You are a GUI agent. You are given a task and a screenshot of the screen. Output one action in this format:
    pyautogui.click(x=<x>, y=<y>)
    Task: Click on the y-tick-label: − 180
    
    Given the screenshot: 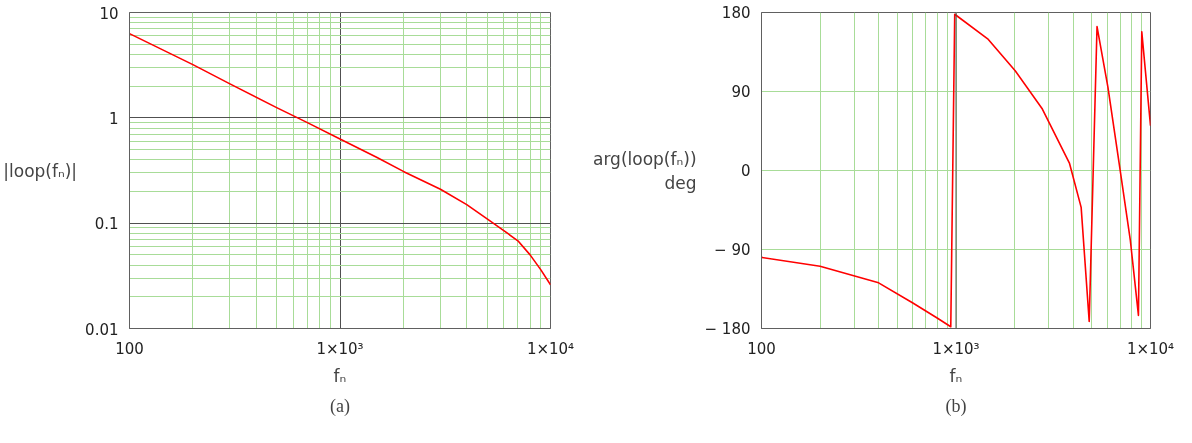 What is the action you would take?
    pyautogui.click(x=727, y=328)
    